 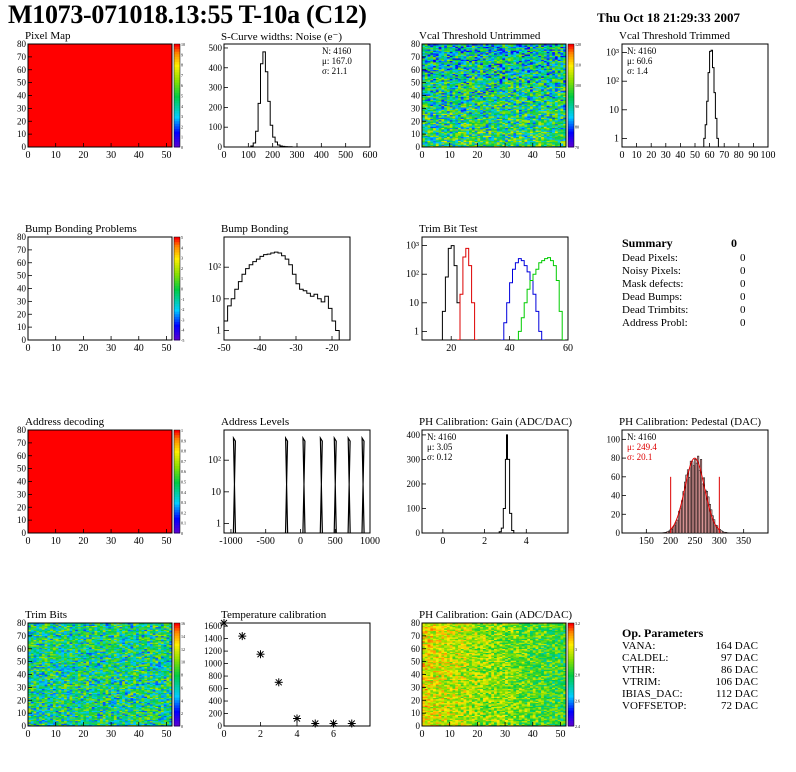 What do you see at coordinates (177, 123) in the screenshot?
I see `colorbar-segment` at bounding box center [177, 123].